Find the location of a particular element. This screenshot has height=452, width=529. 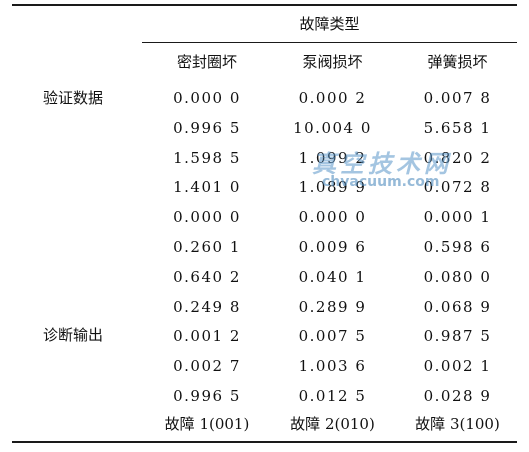

table-cell: 0.028 9 is located at coordinates (457, 396).